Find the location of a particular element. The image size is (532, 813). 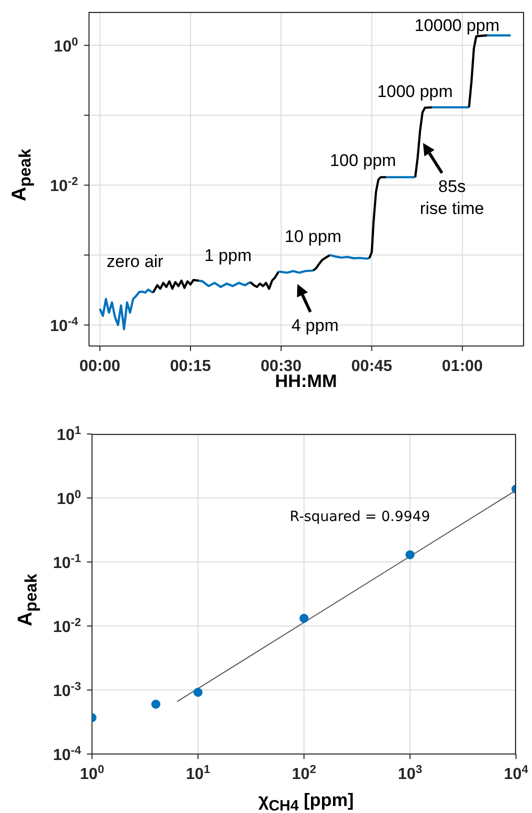

x-tick-label: 00:45 is located at coordinates (371, 366).